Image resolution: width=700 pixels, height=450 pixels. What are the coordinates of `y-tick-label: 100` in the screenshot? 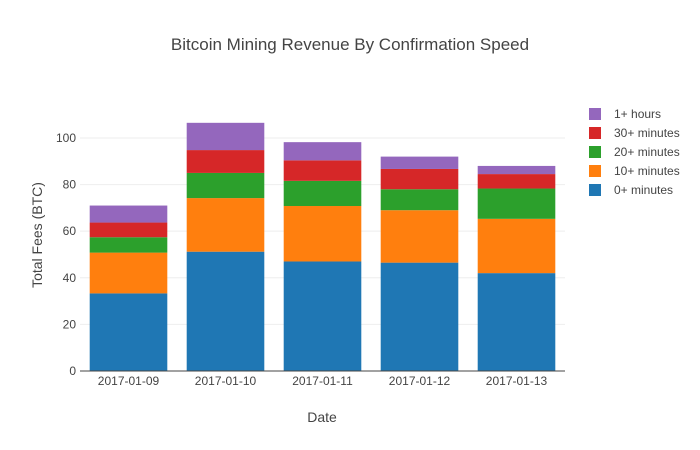 It's located at (66, 138).